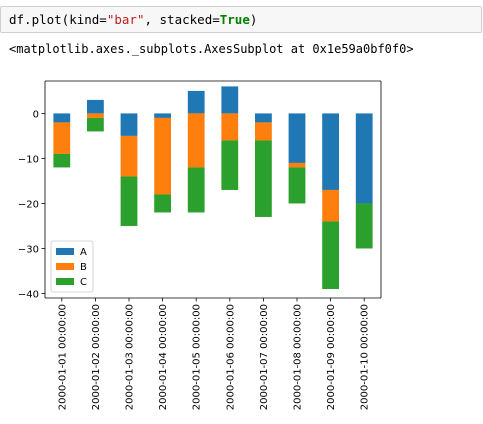 The width and height of the screenshot is (483, 424). Describe the element at coordinates (125, 19) in the screenshot. I see `code-string-literal: "bar"` at that location.